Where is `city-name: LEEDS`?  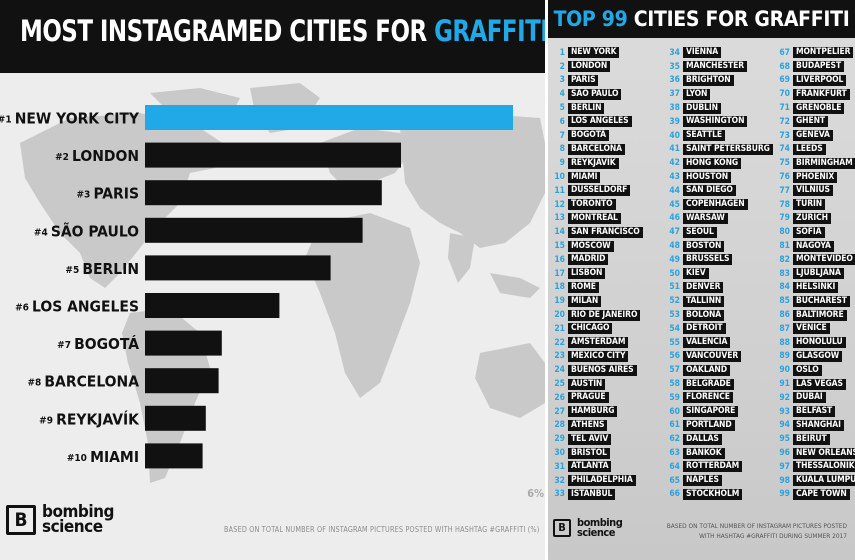
city-name: LEEDS is located at coordinates (809, 149).